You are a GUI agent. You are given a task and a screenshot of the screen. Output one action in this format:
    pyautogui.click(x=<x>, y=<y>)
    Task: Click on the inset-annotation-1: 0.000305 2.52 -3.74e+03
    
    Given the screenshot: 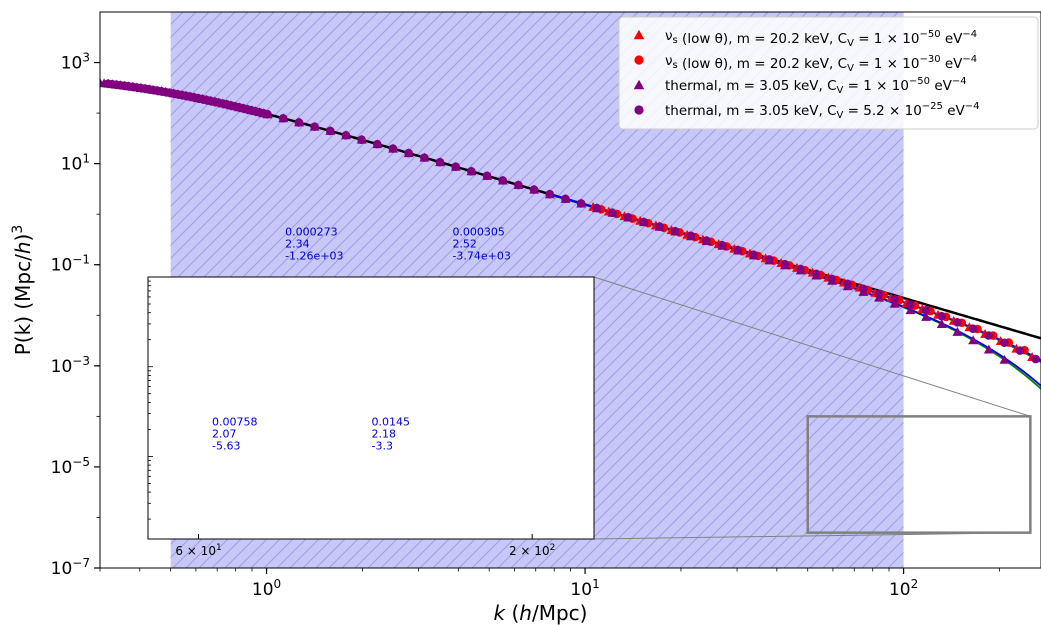 What is the action you would take?
    pyautogui.click(x=481, y=244)
    